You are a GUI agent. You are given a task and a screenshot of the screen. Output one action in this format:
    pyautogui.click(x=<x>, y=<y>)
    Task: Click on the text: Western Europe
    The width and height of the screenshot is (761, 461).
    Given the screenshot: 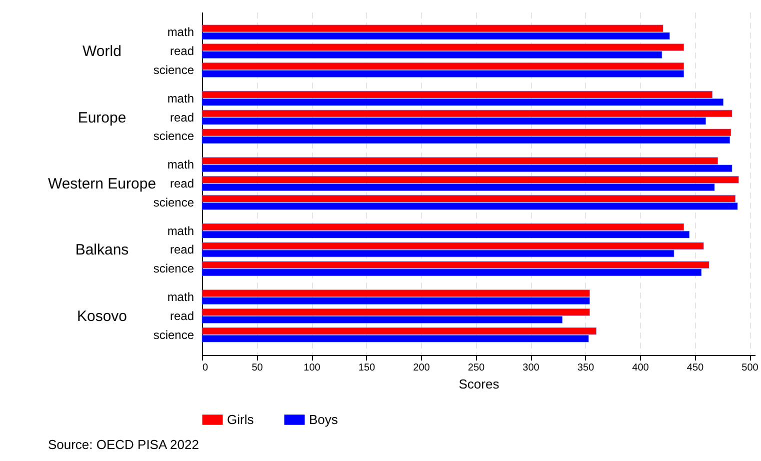 What is the action you would take?
    pyautogui.click(x=102, y=184)
    